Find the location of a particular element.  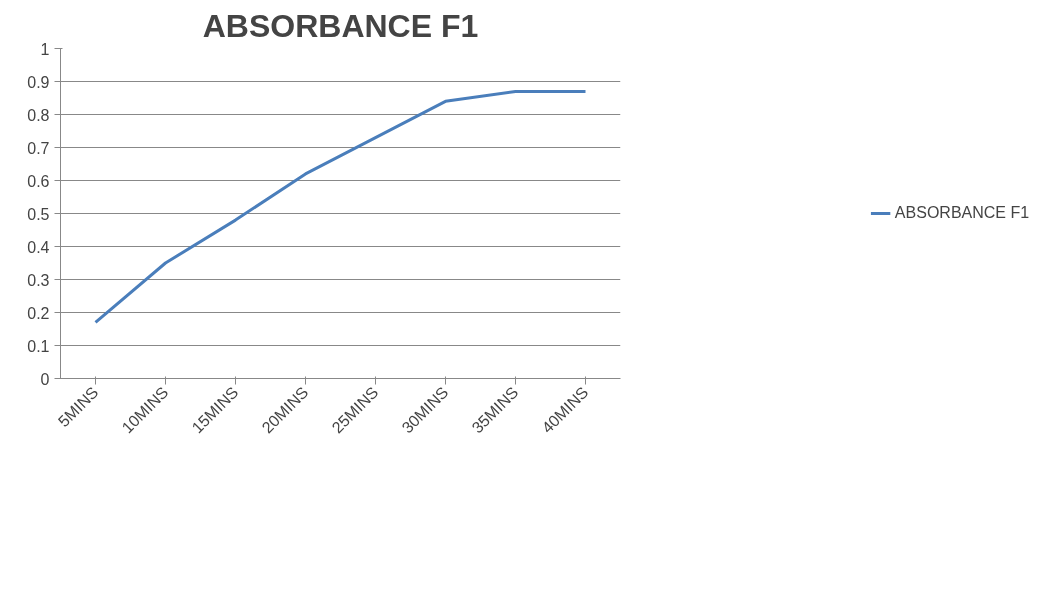

y-tick-label: 0.2 is located at coordinates (38, 313).